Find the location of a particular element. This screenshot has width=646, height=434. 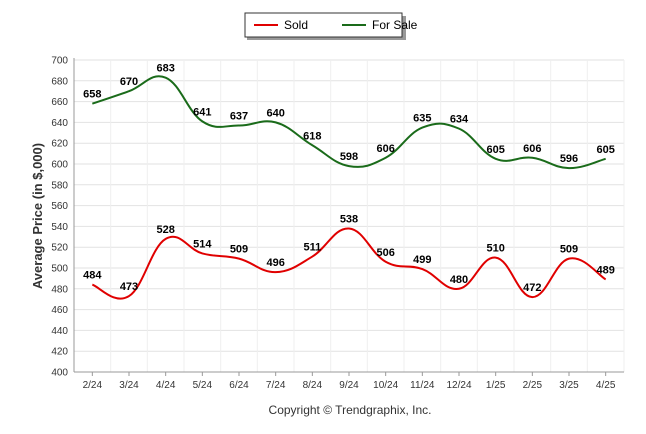

x-tick-label: 8/24 is located at coordinates (313, 385).